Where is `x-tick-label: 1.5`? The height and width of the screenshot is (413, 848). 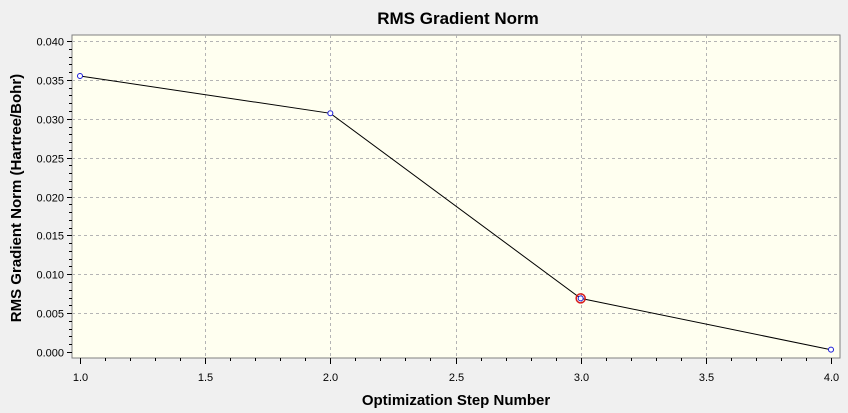 x-tick-label: 1.5 is located at coordinates (205, 378).